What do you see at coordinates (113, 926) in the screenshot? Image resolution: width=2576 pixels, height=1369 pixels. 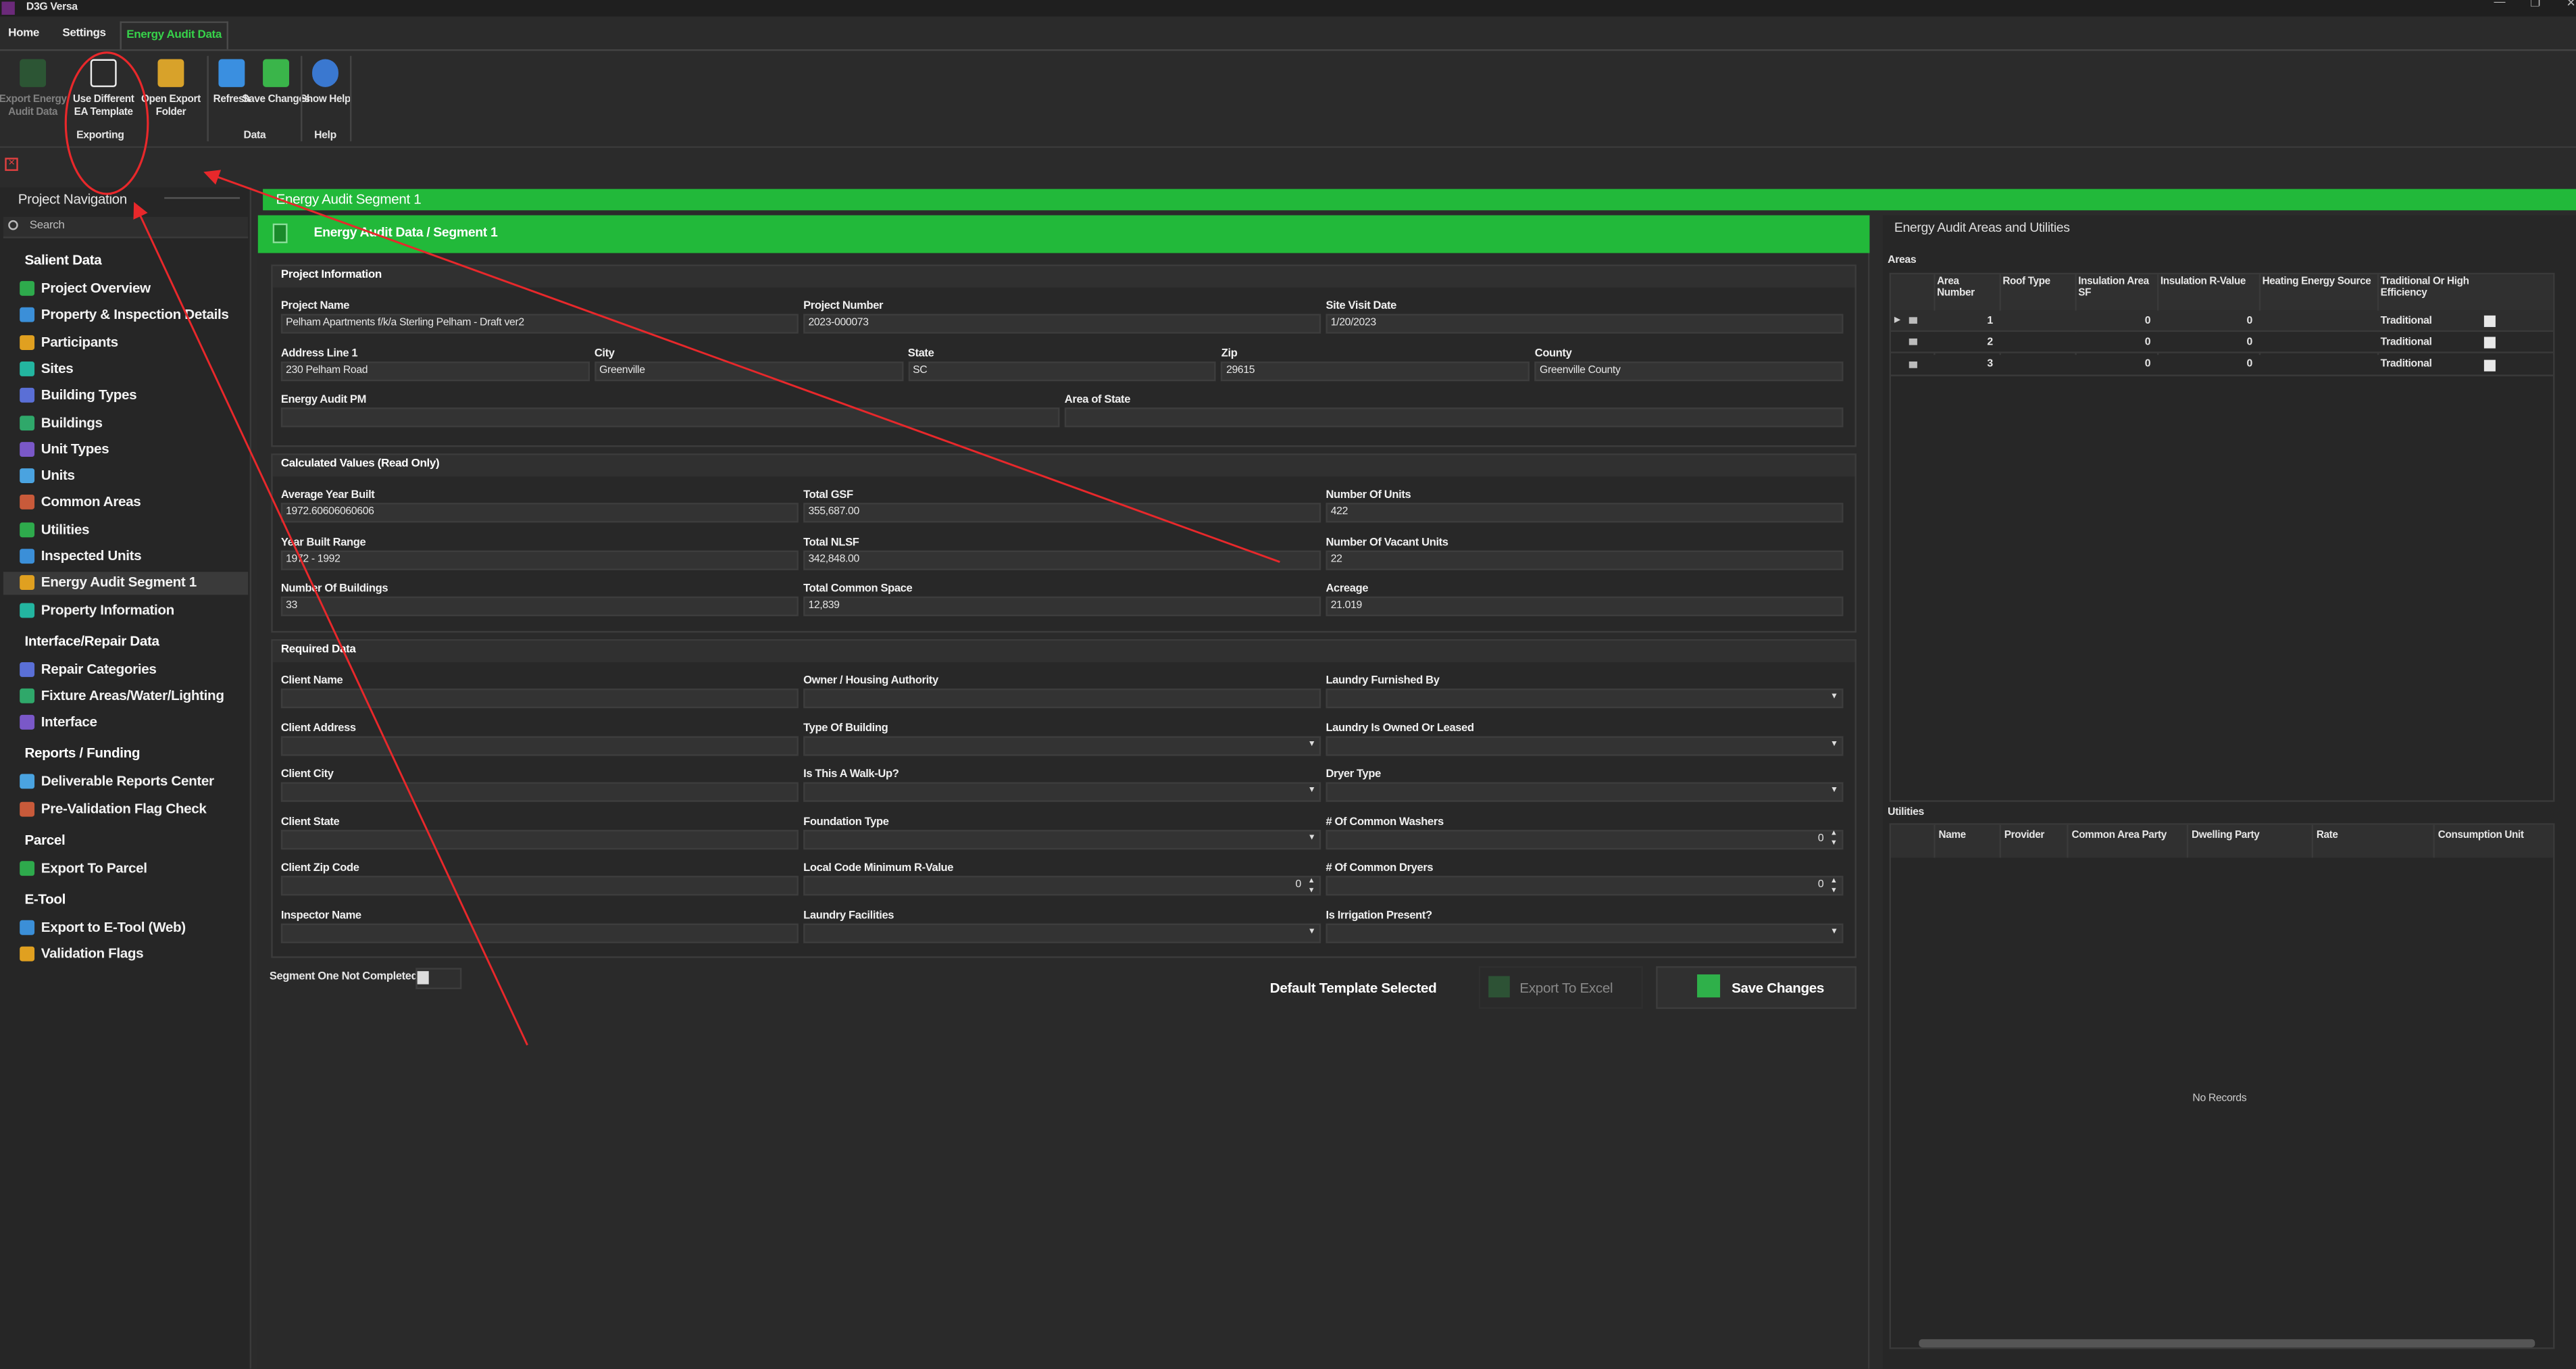 I see `nav-item: Export to E-Tool (Web)` at bounding box center [113, 926].